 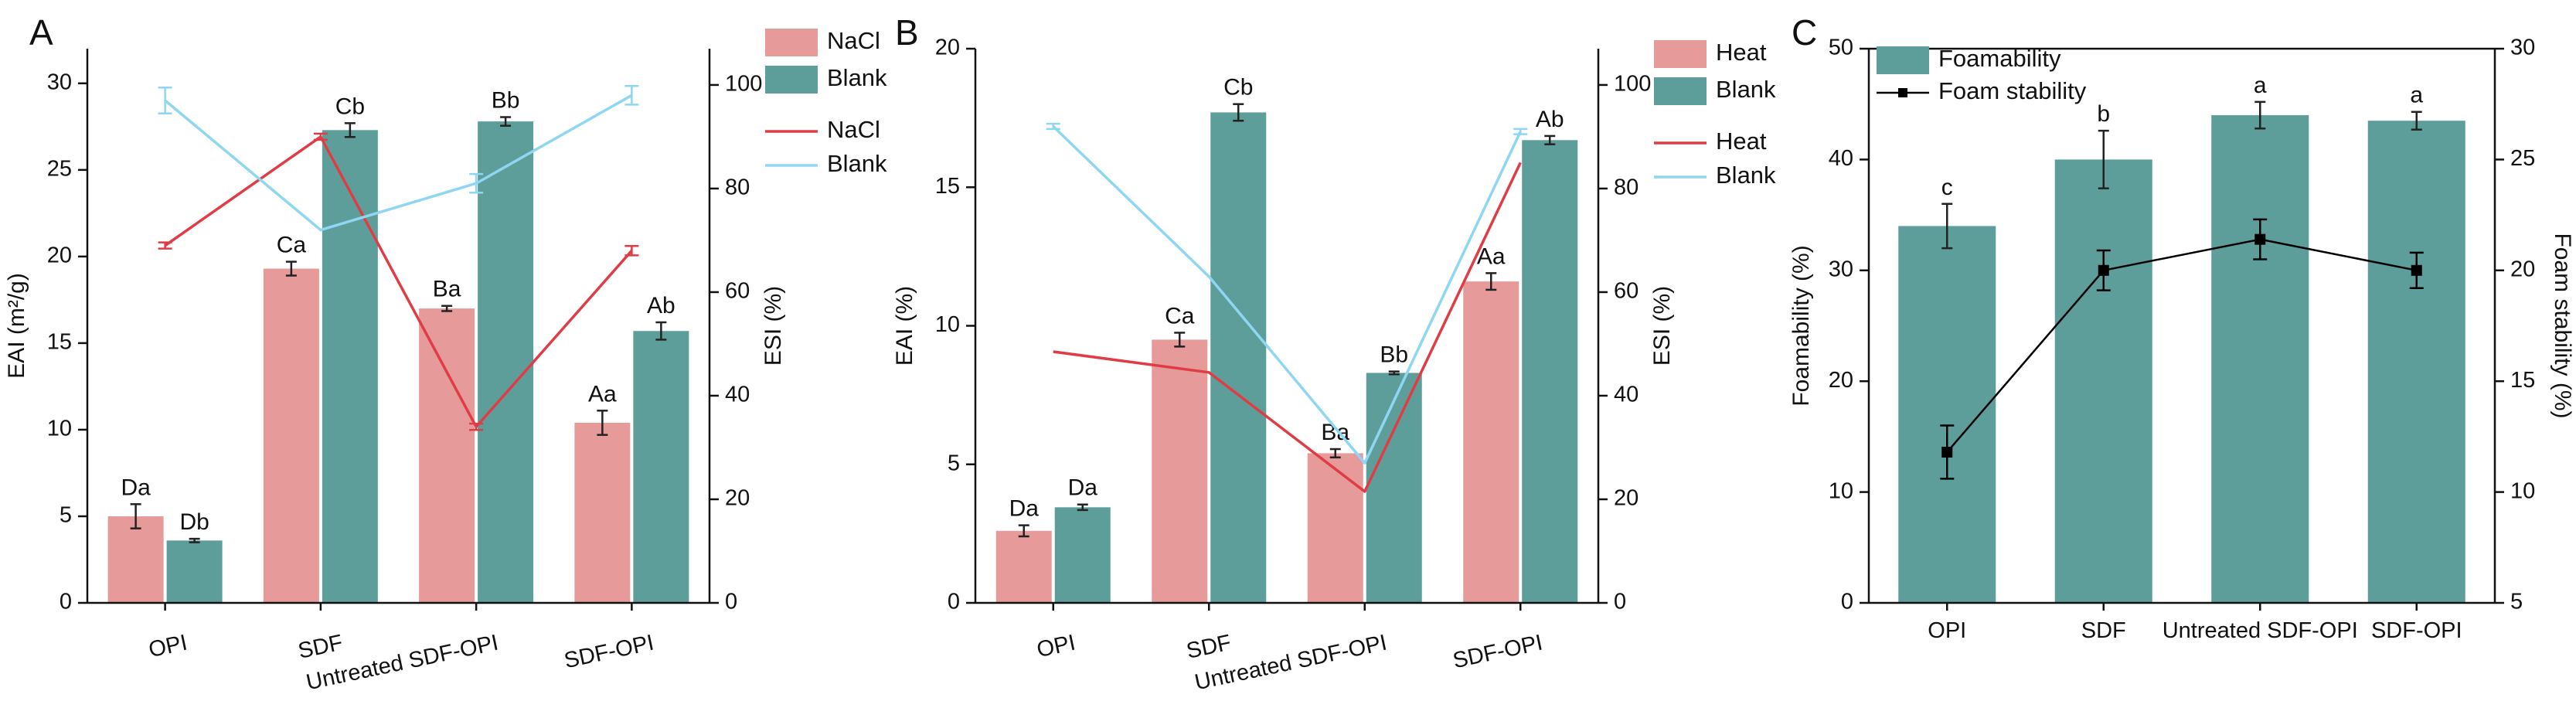 What do you see at coordinates (737, 498) in the screenshot?
I see `y2-tick-label-A-1: 20` at bounding box center [737, 498].